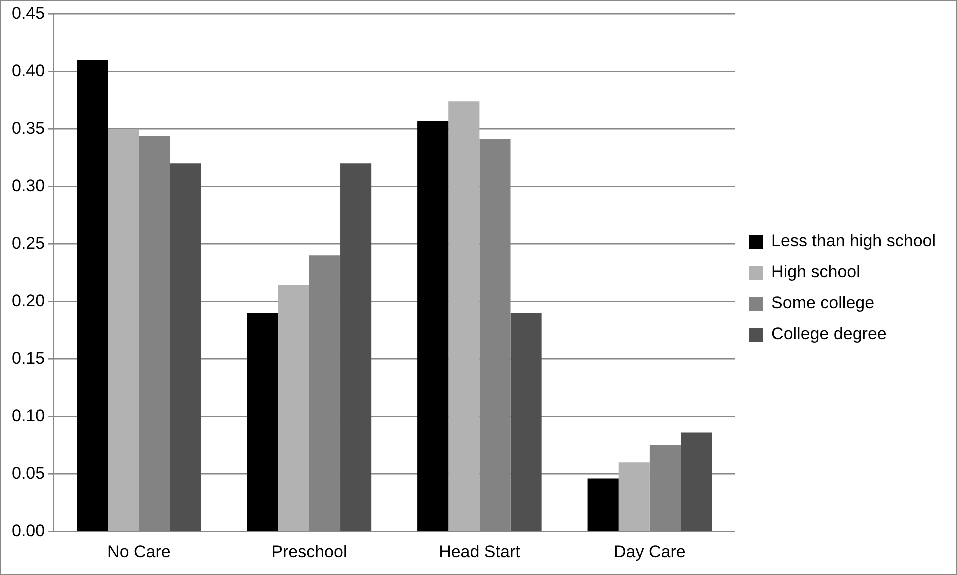 Image resolution: width=957 pixels, height=575 pixels. What do you see at coordinates (139, 552) in the screenshot?
I see `x-tick-label: No Care` at bounding box center [139, 552].